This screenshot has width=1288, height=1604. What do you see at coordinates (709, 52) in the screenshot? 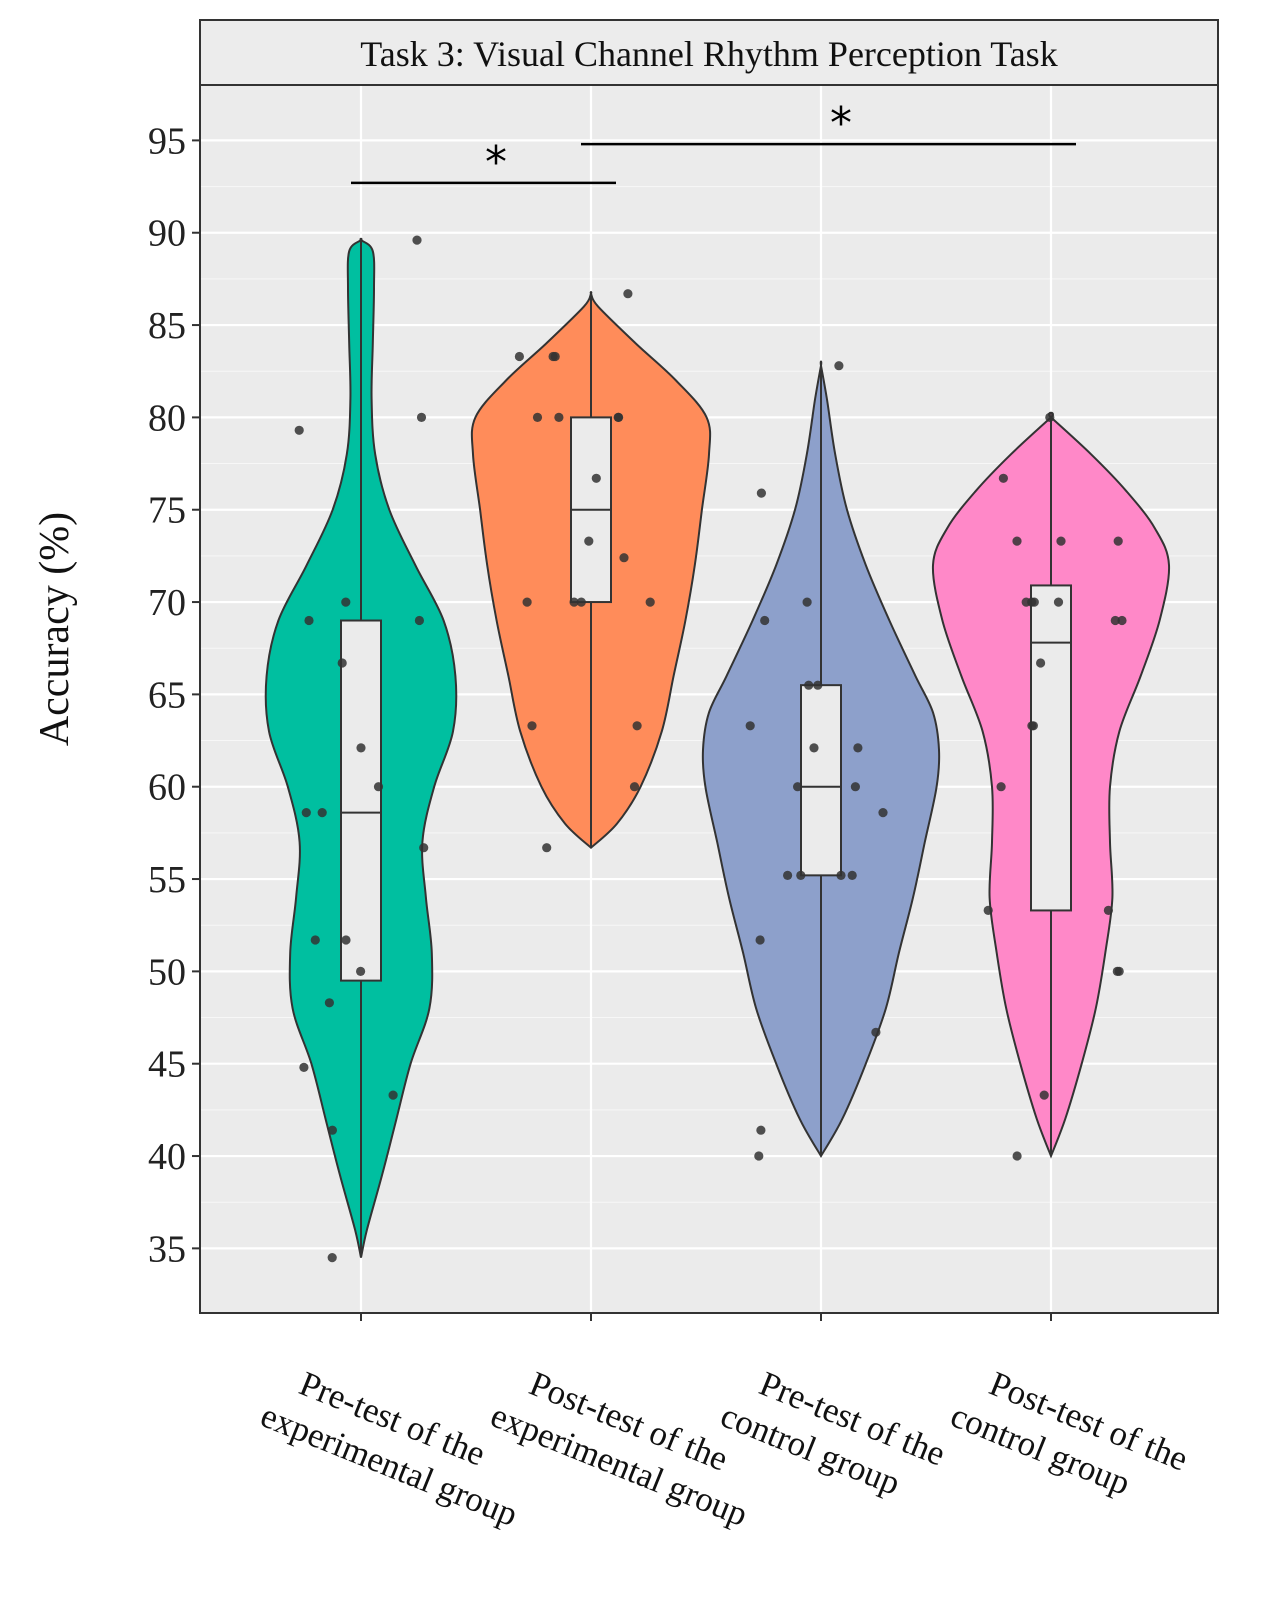
I see `title-strip` at bounding box center [709, 52].